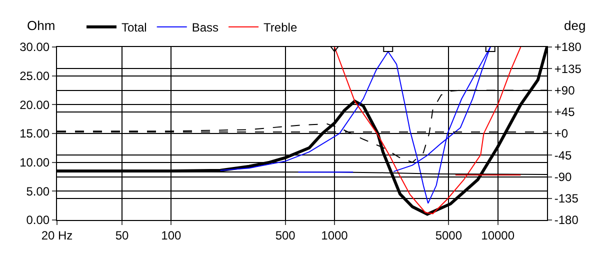  Describe the element at coordinates (205, 27) in the screenshot. I see `legend-label: Bass` at that location.